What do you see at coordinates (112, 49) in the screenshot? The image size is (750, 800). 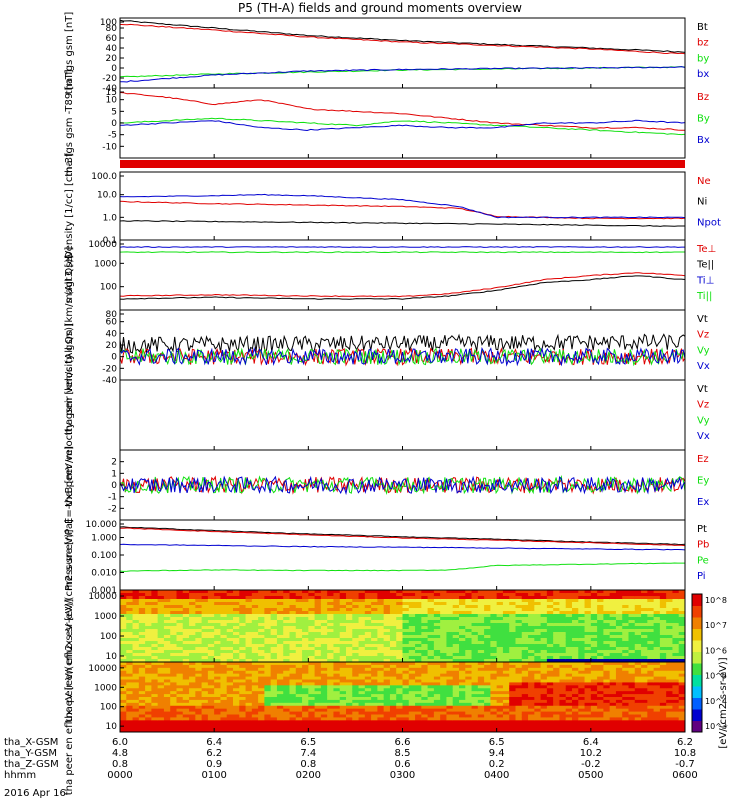 I see `y-tick-label: 40` at bounding box center [112, 49].